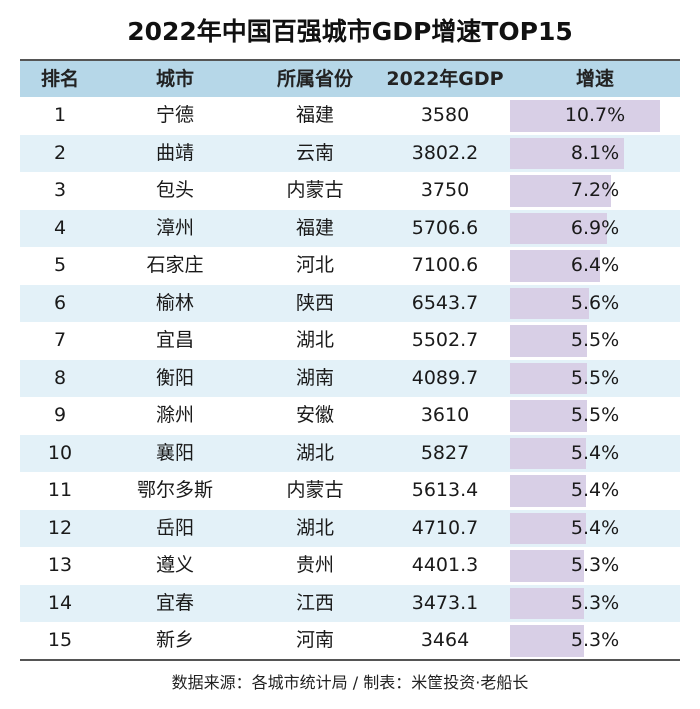 The height and width of the screenshot is (709, 700). What do you see at coordinates (350, 341) in the screenshot?
I see `table-row: 7 宜昌 湖北 5502.7 5.5%` at bounding box center [350, 341].